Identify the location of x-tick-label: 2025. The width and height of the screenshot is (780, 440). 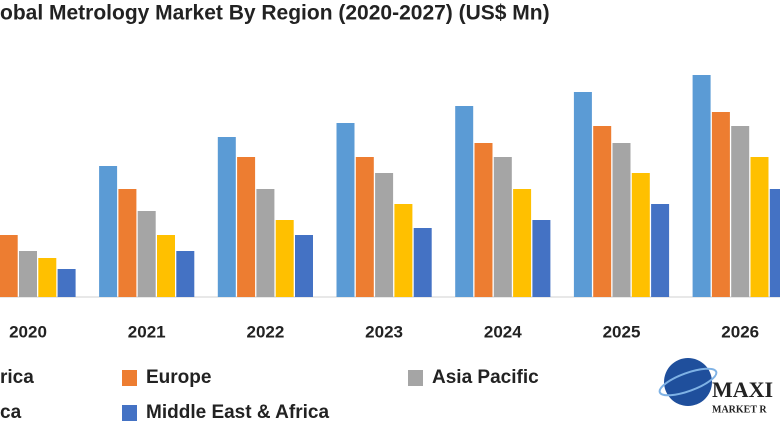
(622, 331).